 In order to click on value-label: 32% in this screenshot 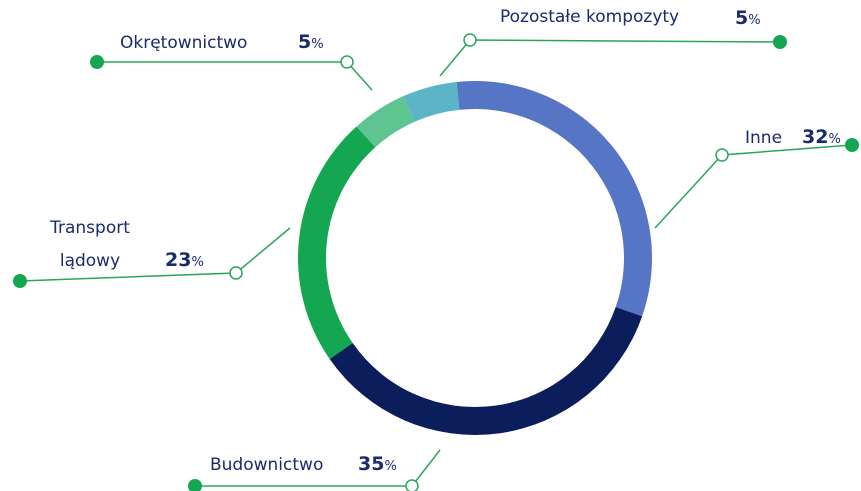, I will do `click(821, 137)`.